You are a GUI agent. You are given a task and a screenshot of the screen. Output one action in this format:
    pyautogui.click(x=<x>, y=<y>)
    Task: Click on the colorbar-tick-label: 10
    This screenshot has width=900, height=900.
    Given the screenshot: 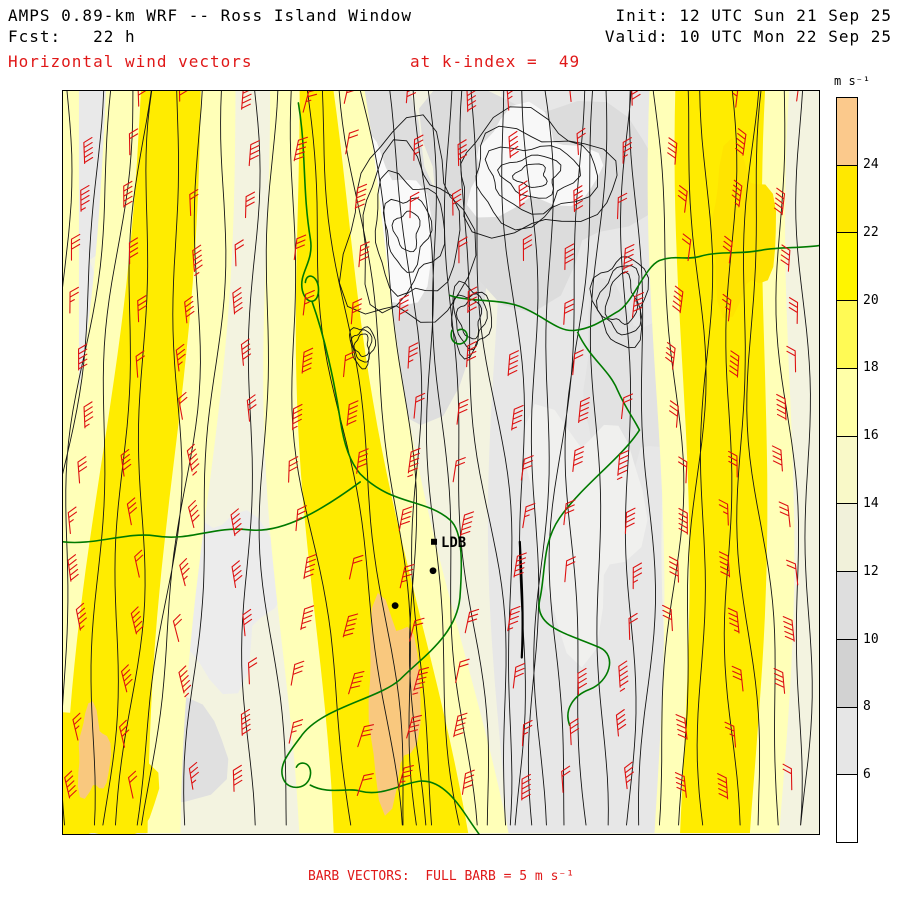 What is the action you would take?
    pyautogui.click(x=871, y=639)
    